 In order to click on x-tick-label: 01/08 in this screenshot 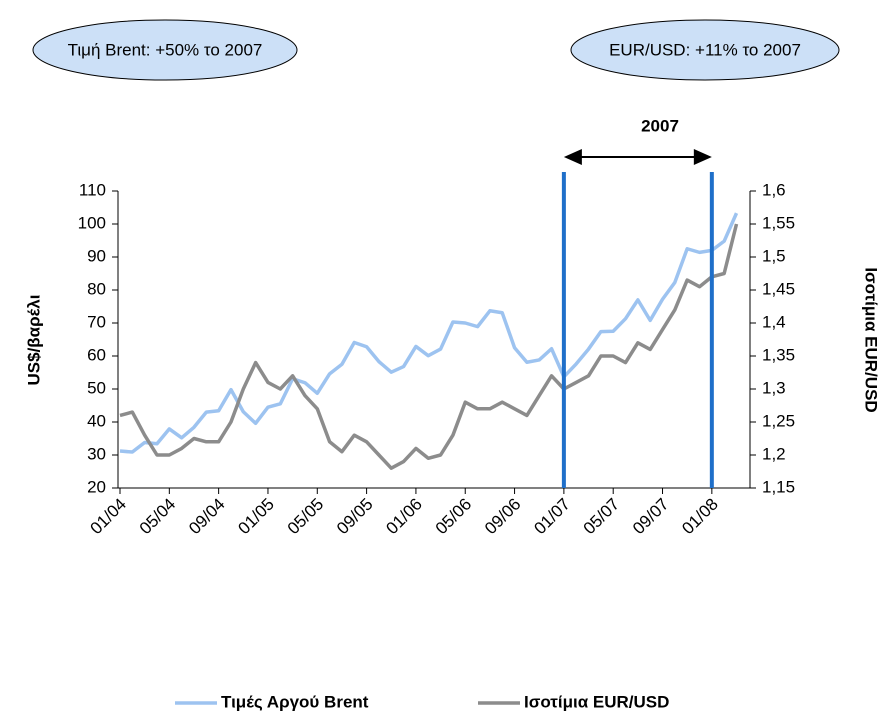, I will do `click(700, 517)`.